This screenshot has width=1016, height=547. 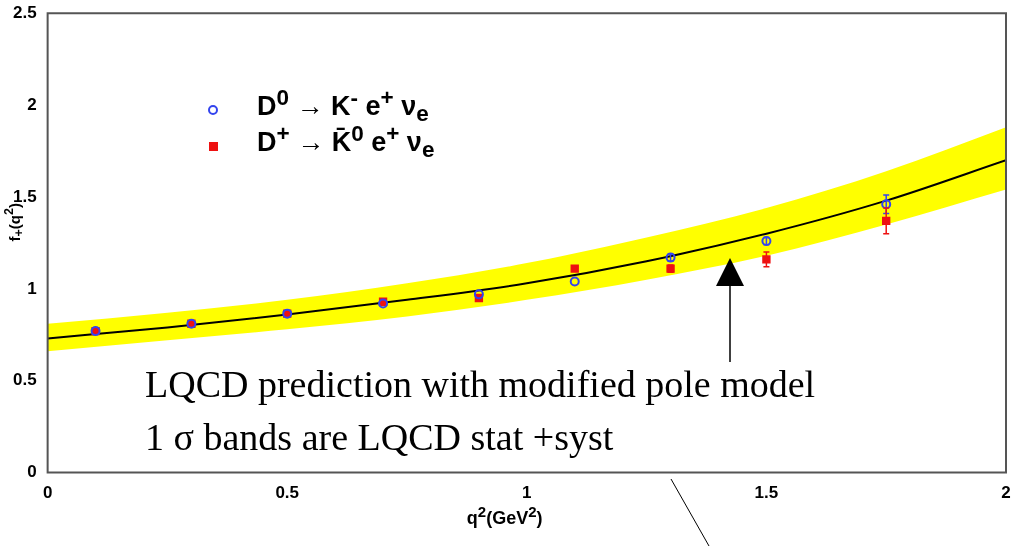 What do you see at coordinates (32, 472) in the screenshot?
I see `y-tick-label: 0` at bounding box center [32, 472].